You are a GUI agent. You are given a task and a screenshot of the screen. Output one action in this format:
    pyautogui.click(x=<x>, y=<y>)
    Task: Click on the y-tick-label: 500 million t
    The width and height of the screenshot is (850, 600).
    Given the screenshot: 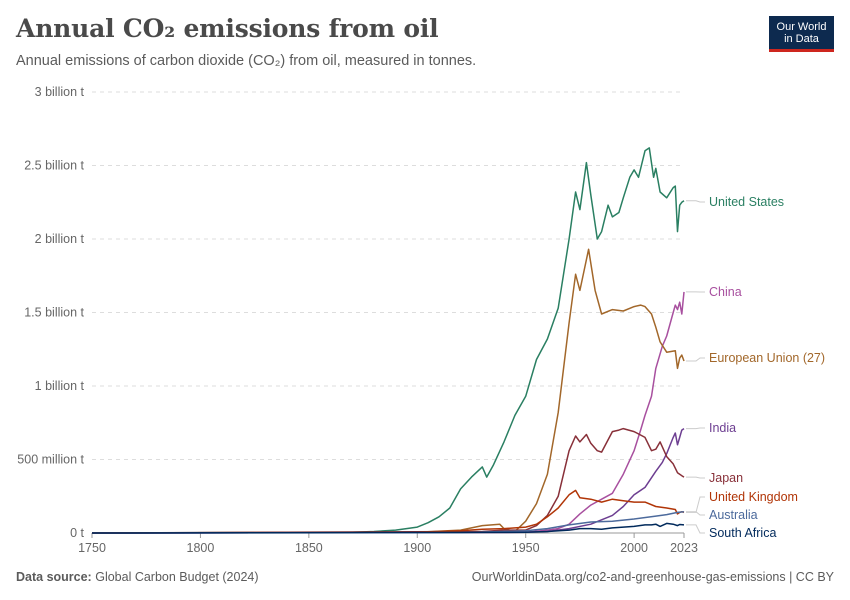 What is the action you would take?
    pyautogui.click(x=50, y=460)
    